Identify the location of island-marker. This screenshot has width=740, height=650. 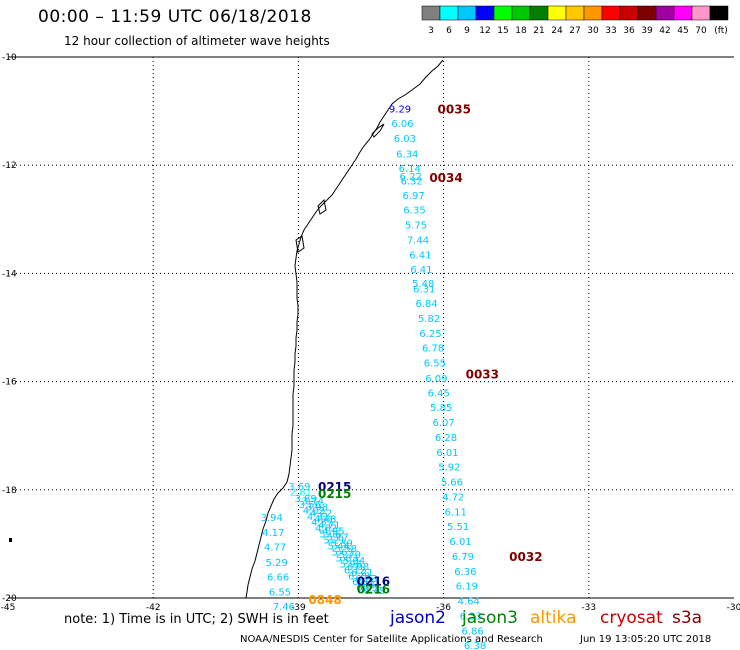
(10, 540).